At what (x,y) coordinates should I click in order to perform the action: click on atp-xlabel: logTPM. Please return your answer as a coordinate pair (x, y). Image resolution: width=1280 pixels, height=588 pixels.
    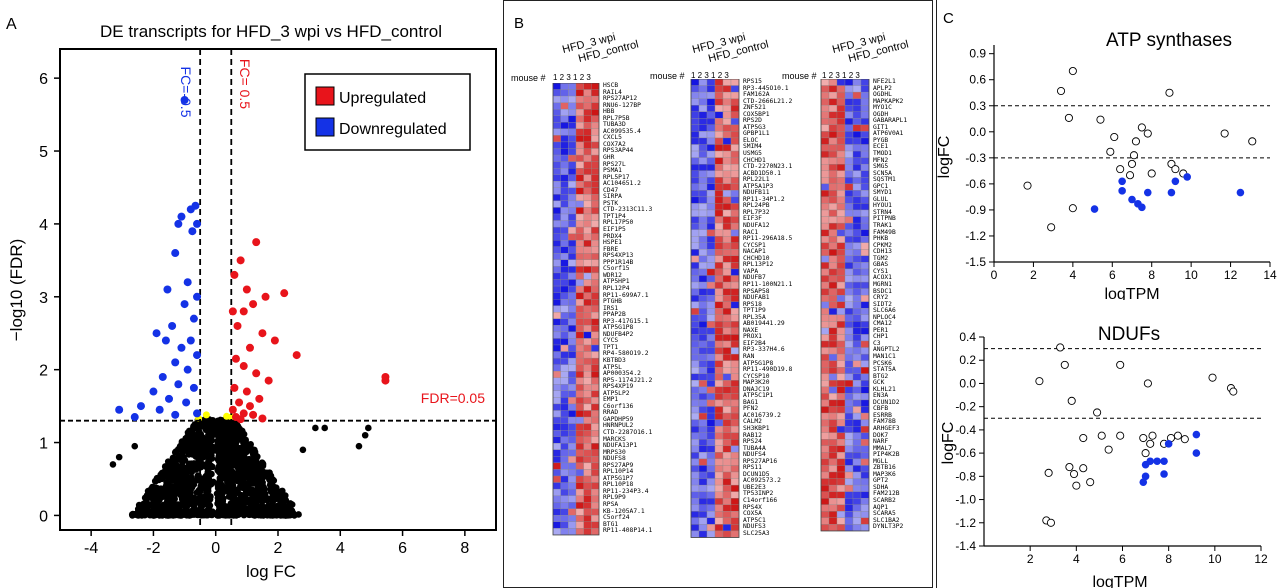
    Looking at the image, I should click on (1131, 293).